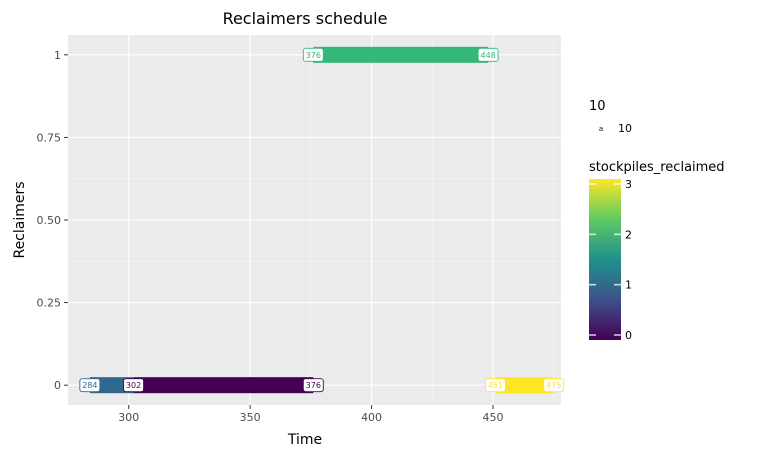 The image size is (775, 456). I want to click on x-axis-label: Time, so click(304, 440).